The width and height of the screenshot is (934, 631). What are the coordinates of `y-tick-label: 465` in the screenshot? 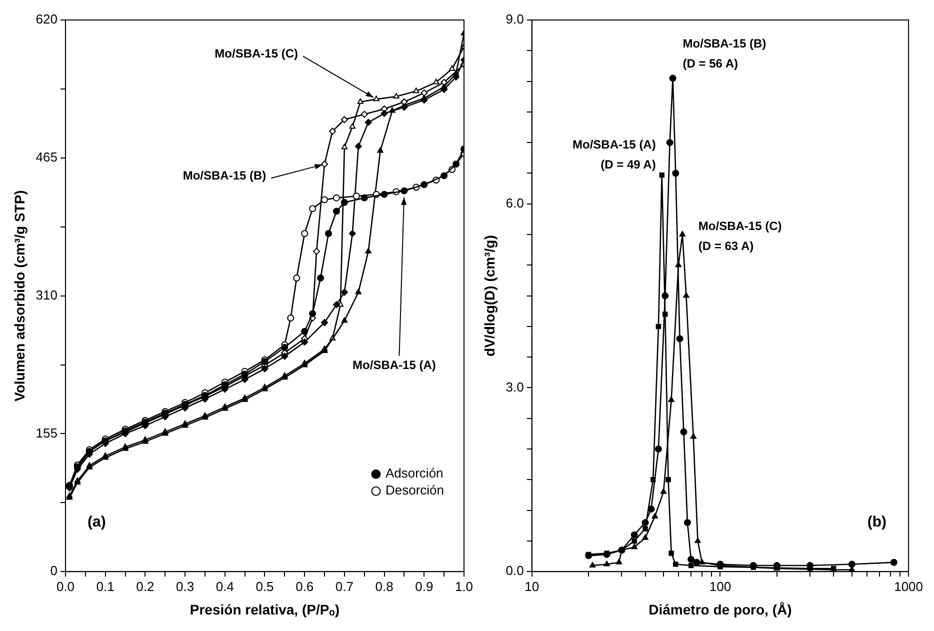 It's located at (47, 156).